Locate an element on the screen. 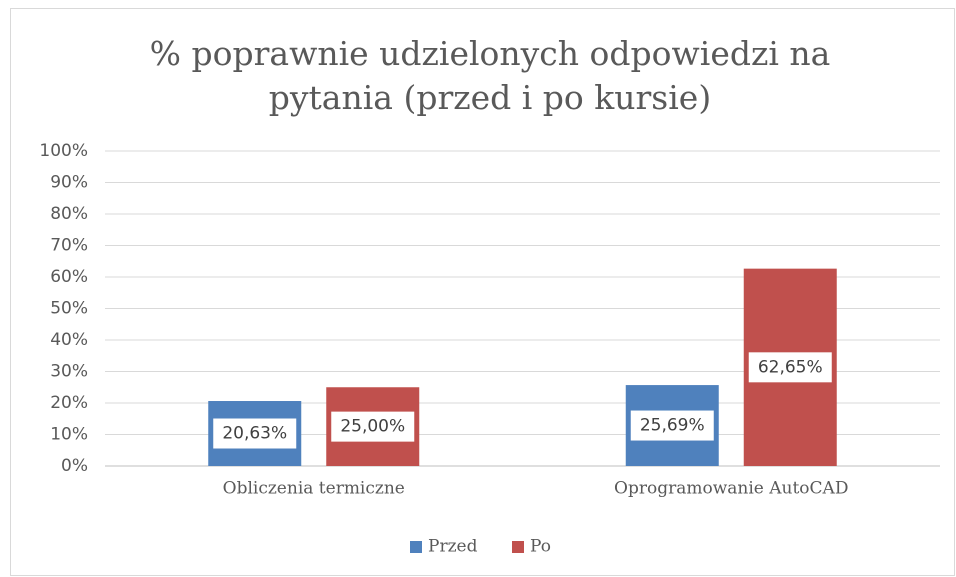  legend-label: Przed is located at coordinates (453, 547).